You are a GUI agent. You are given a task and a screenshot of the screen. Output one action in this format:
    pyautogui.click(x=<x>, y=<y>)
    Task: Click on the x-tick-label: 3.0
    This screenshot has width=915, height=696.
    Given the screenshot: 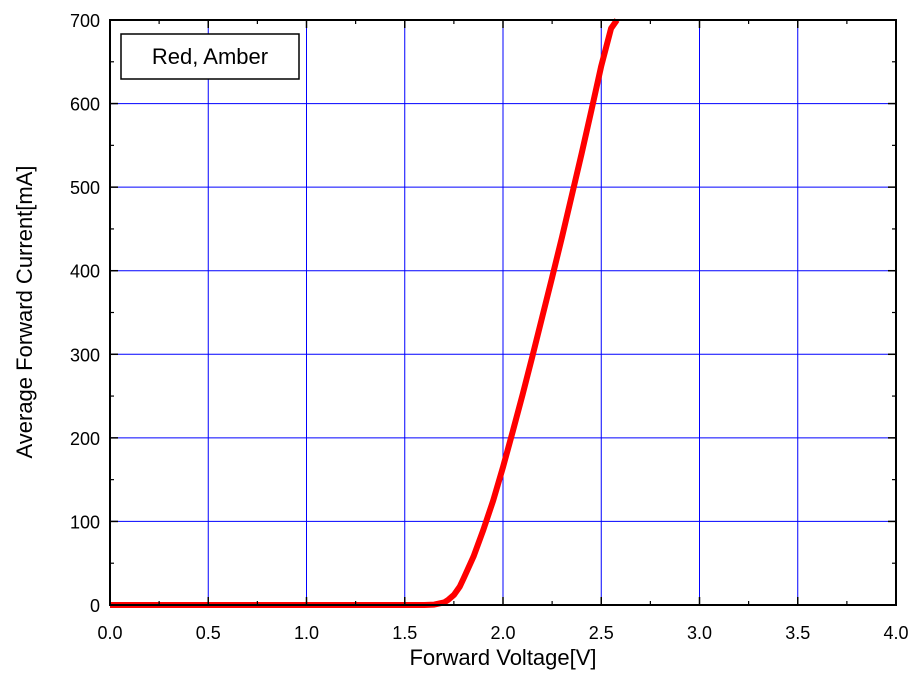 What is the action you would take?
    pyautogui.click(x=699, y=633)
    